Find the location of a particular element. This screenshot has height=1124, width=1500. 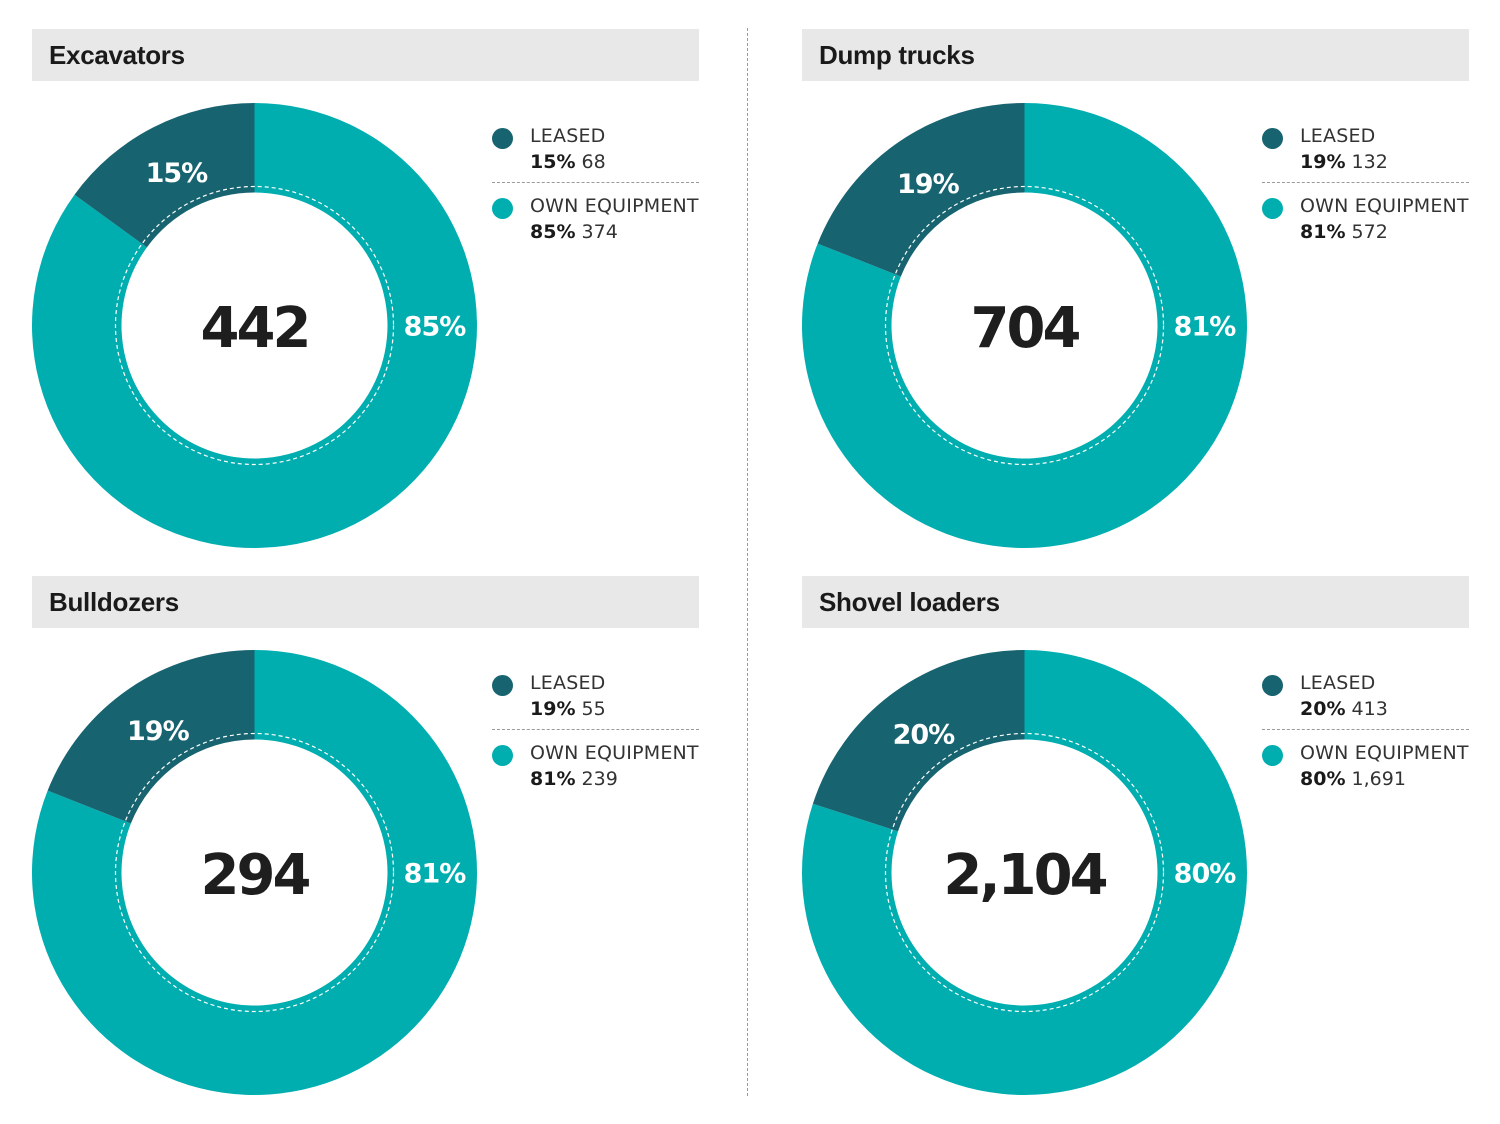

legend-item-leased: LEASED 15% 68 is located at coordinates (595, 154).